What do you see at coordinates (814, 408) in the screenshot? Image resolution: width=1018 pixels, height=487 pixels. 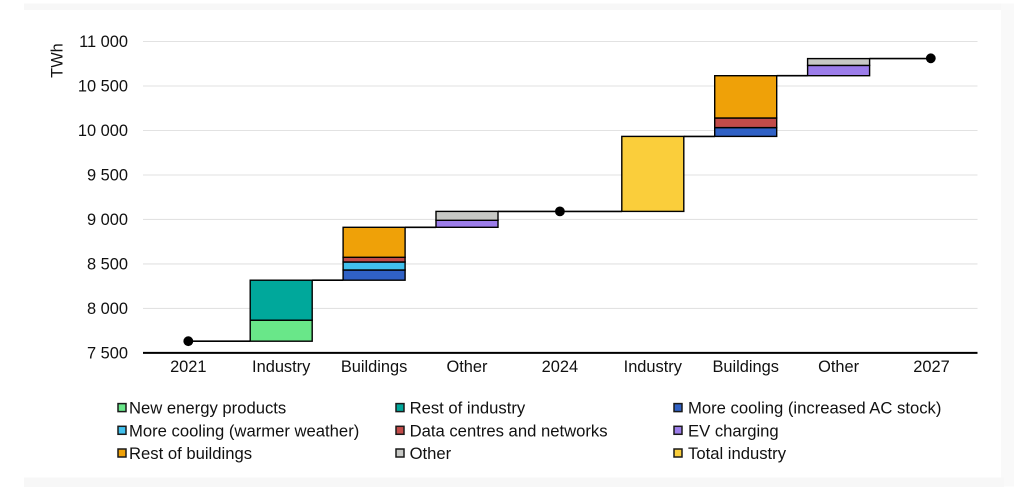 I see `svg-text:More cooling (increased AC sto: More cooling (increased AC stock)` at bounding box center [814, 408].